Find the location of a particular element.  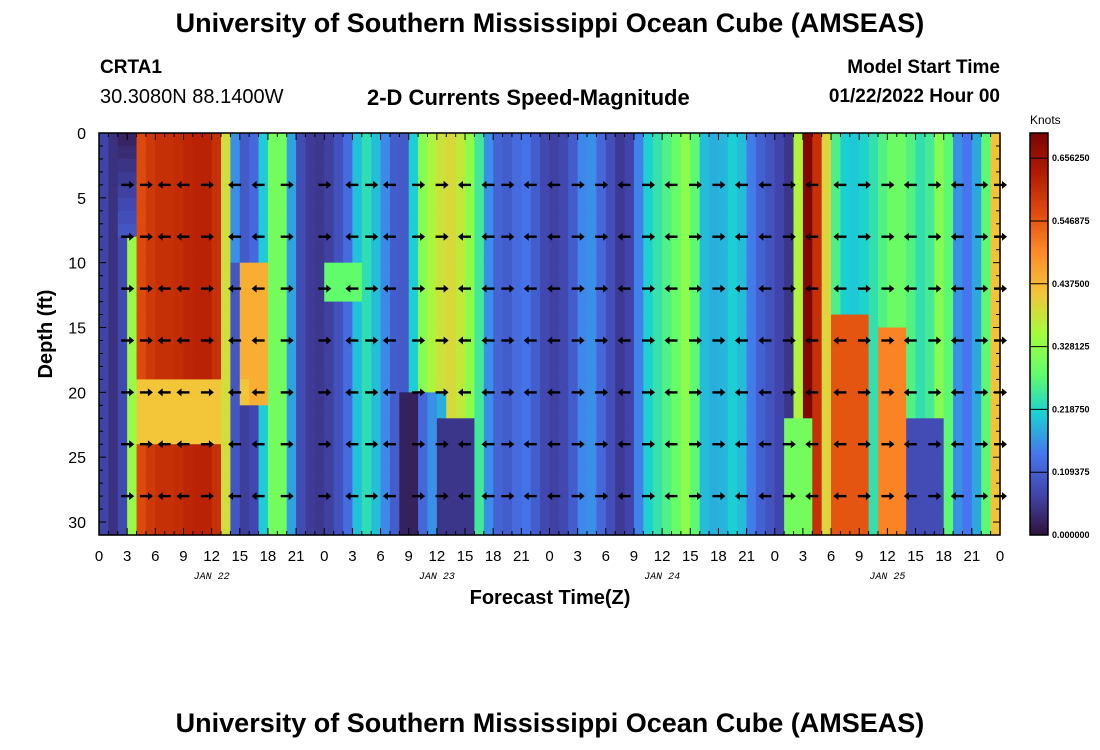

x-tick-label: 12 is located at coordinates (437, 556).